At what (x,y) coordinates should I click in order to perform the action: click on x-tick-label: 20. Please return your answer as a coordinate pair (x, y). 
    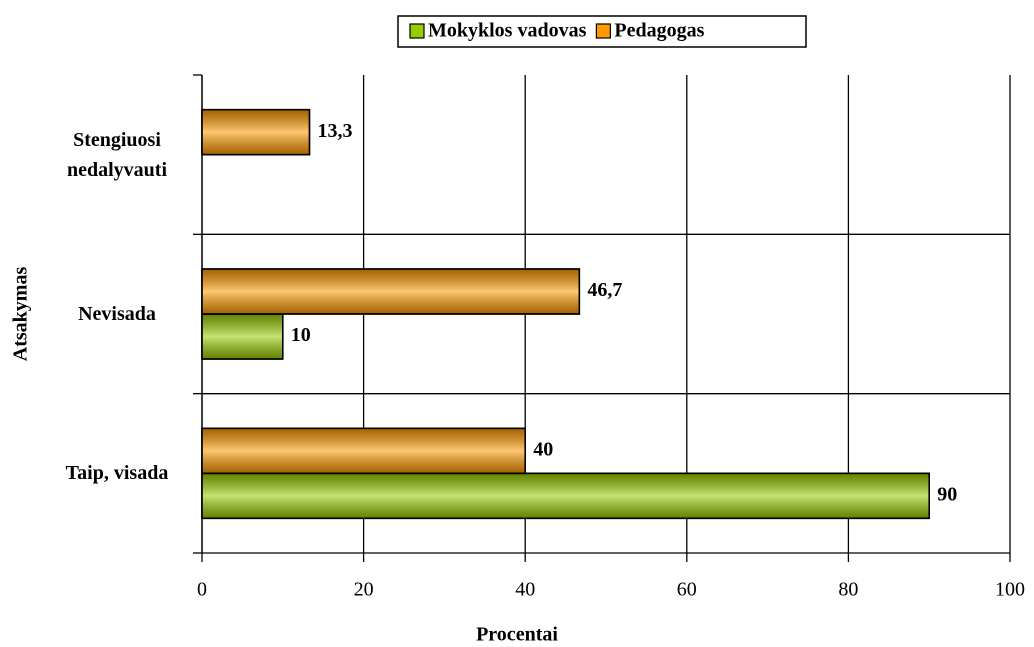
    Looking at the image, I should click on (364, 590).